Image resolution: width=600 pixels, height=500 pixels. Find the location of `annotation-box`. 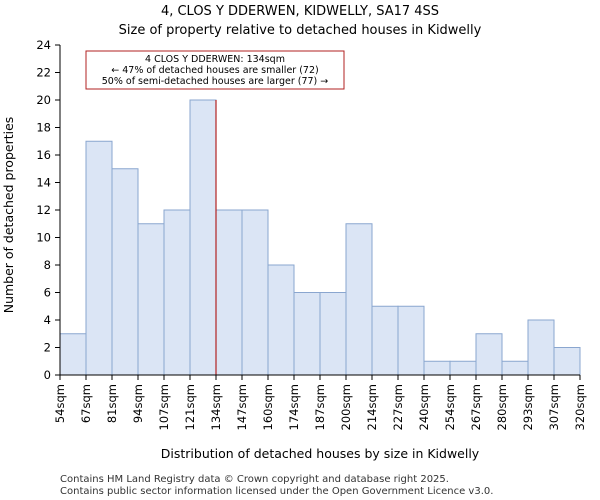

annotation-box is located at coordinates (215, 70).